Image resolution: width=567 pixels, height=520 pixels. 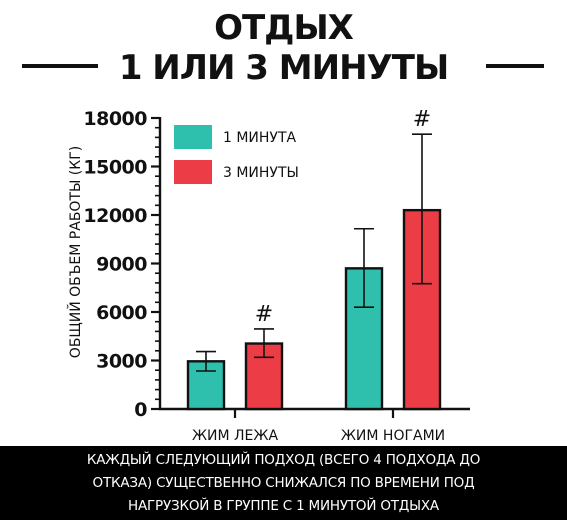 What do you see at coordinates (261, 173) in the screenshot?
I see `legend-label: 3 МИНУТЫ` at bounding box center [261, 173].